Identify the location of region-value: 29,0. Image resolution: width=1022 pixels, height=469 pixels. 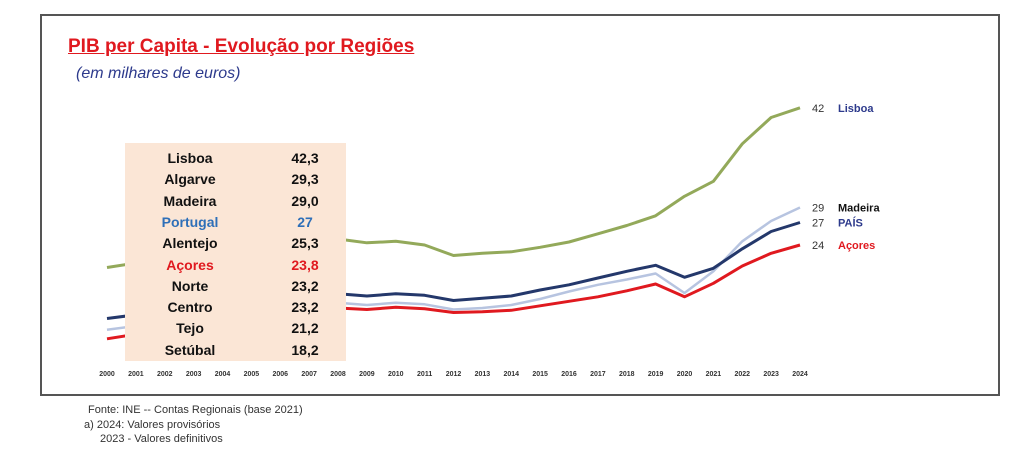
(305, 200).